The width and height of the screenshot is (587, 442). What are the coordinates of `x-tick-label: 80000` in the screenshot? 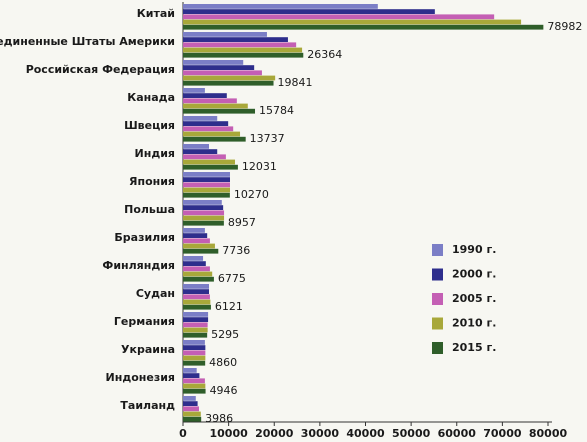 It's located at (548, 433).